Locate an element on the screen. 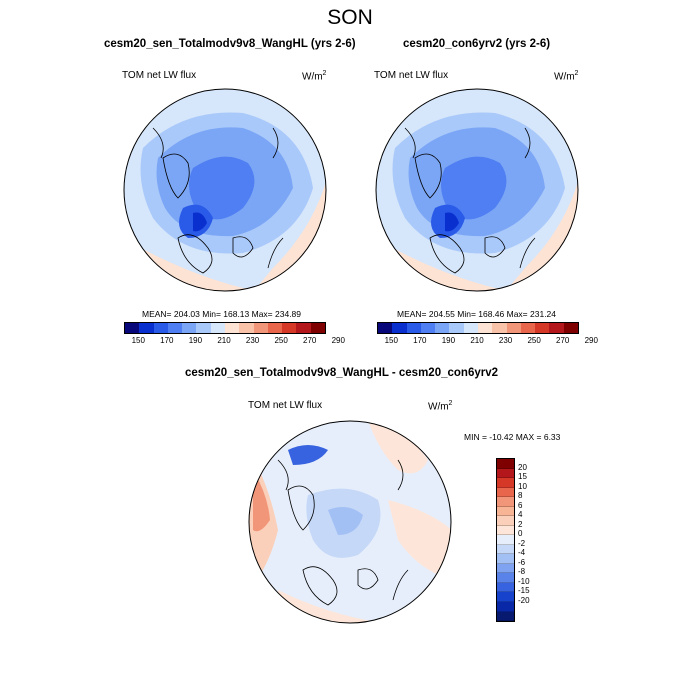  panel3-stats: MIN = -10.42 MAX = 6.33 is located at coordinates (512, 437).